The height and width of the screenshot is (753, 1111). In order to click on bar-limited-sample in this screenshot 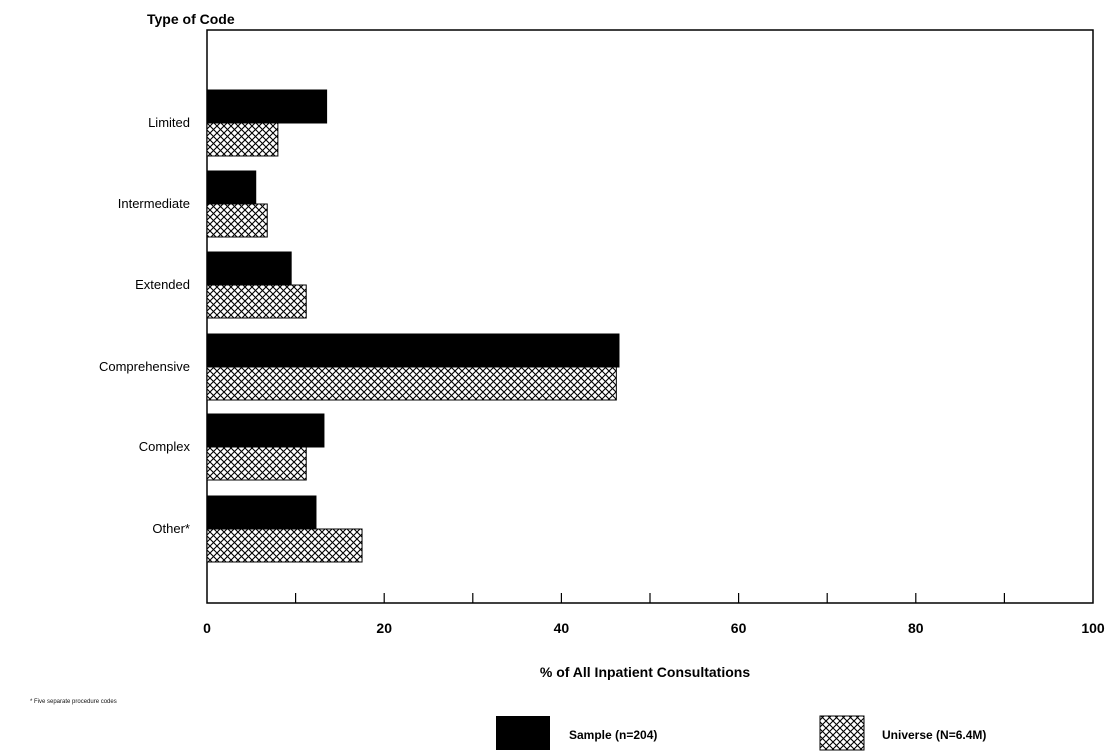, I will do `click(267, 106)`.